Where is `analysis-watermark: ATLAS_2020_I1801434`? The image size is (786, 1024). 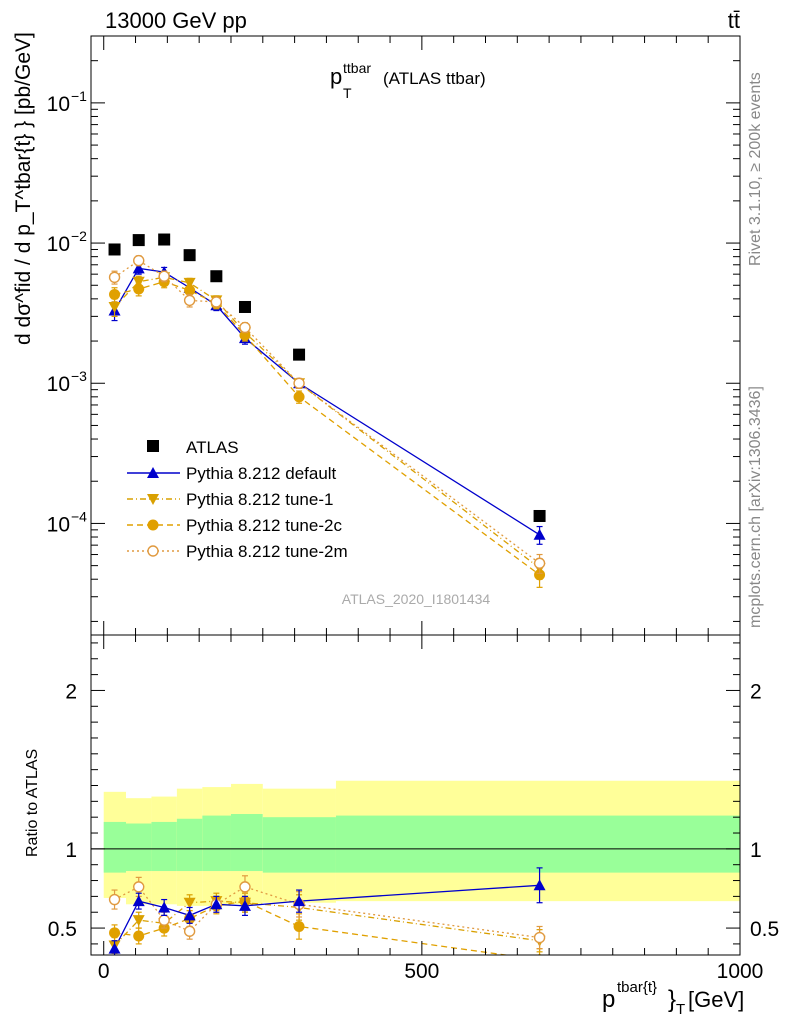 analysis-watermark: ATLAS_2020_I1801434 is located at coordinates (416, 599).